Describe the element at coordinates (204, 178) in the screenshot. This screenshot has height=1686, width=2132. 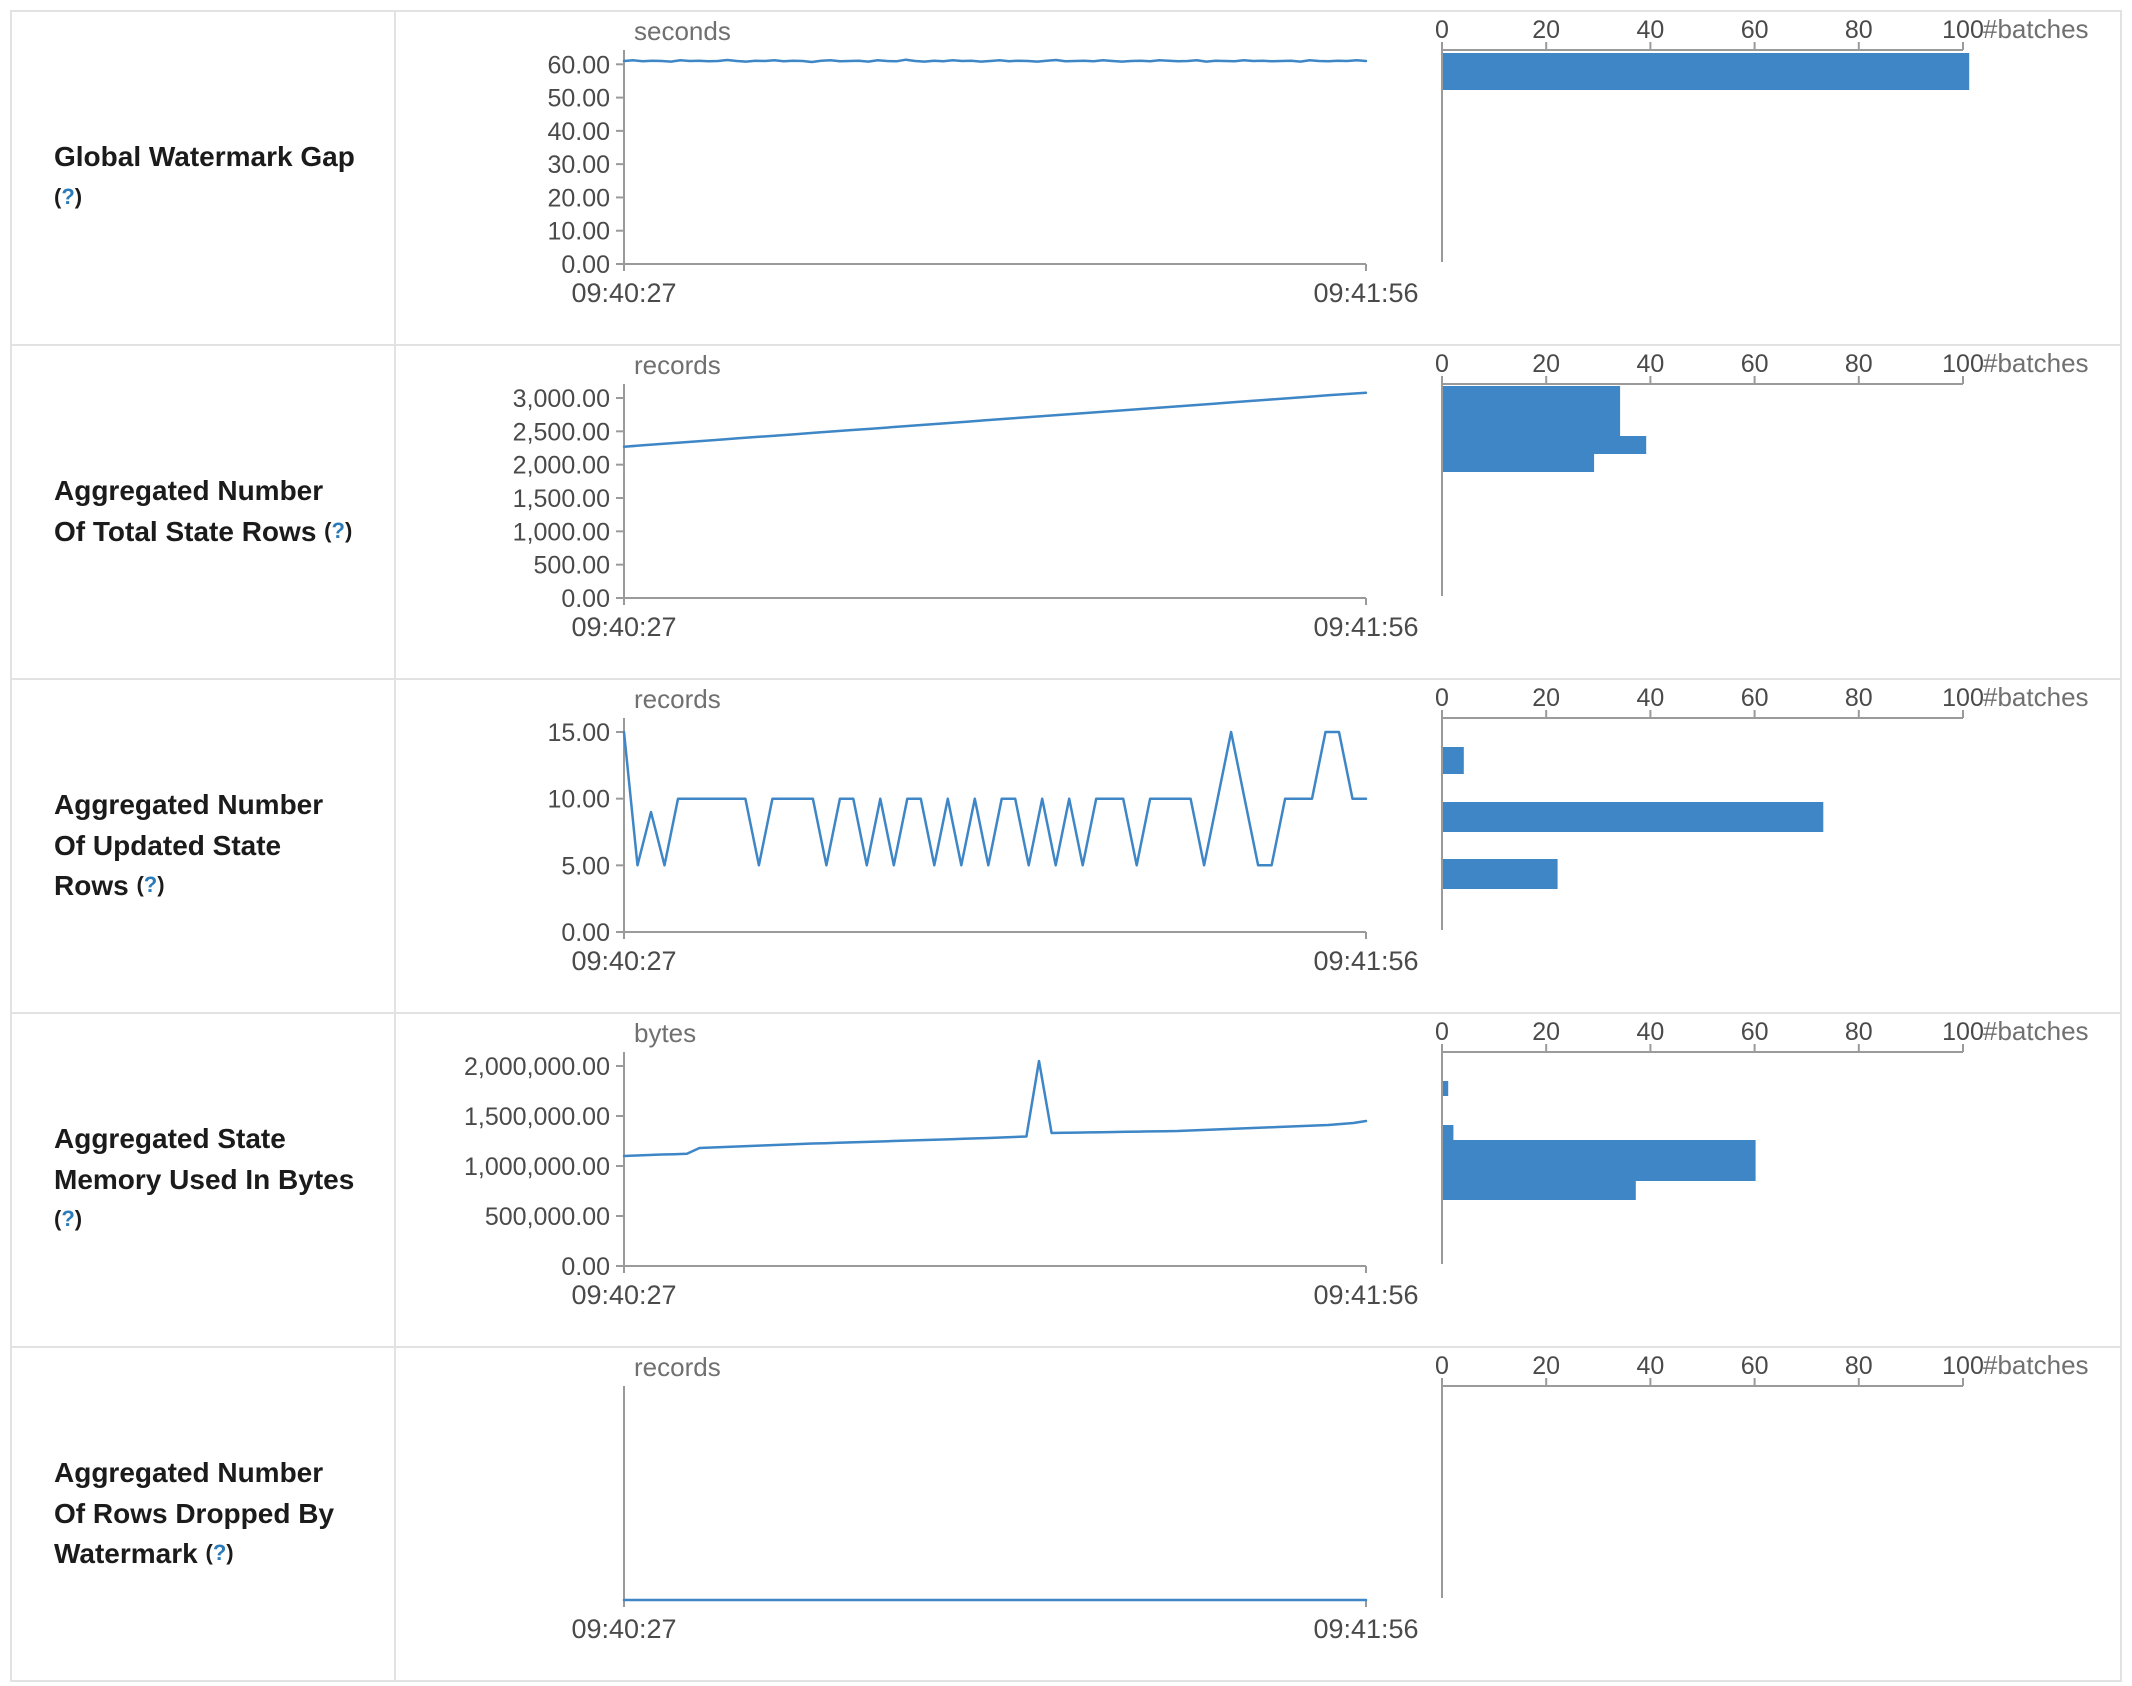
I see `metric-label-cell: Global Watermark Gap (?)` at that location.